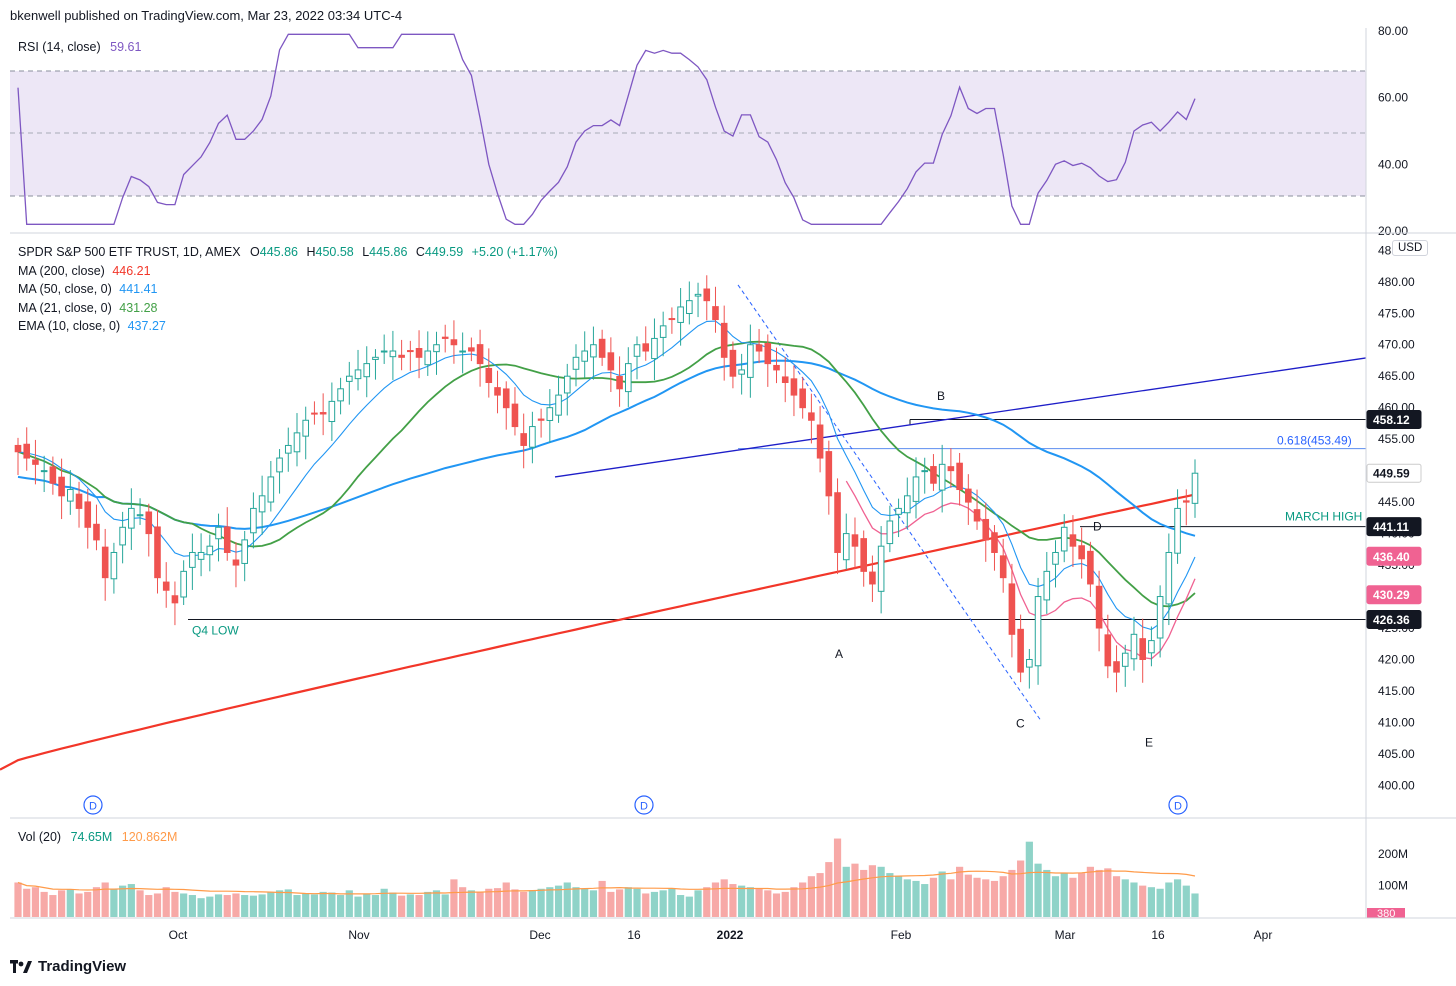 The image size is (1456, 986). I want to click on volume-ma-value: 120.862M, so click(149, 837).